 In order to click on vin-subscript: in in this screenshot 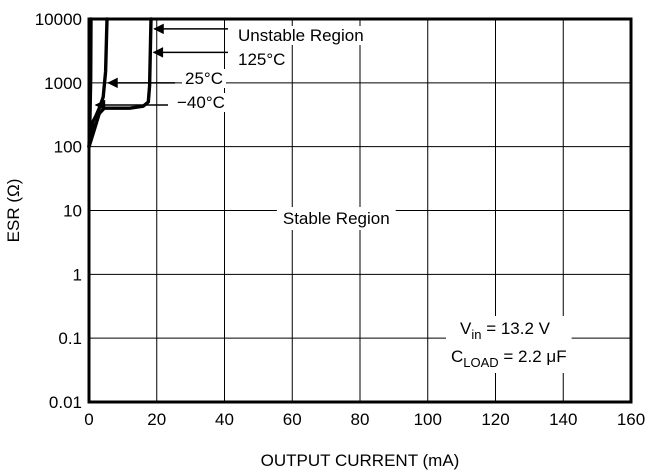, I will do `click(476, 334)`.